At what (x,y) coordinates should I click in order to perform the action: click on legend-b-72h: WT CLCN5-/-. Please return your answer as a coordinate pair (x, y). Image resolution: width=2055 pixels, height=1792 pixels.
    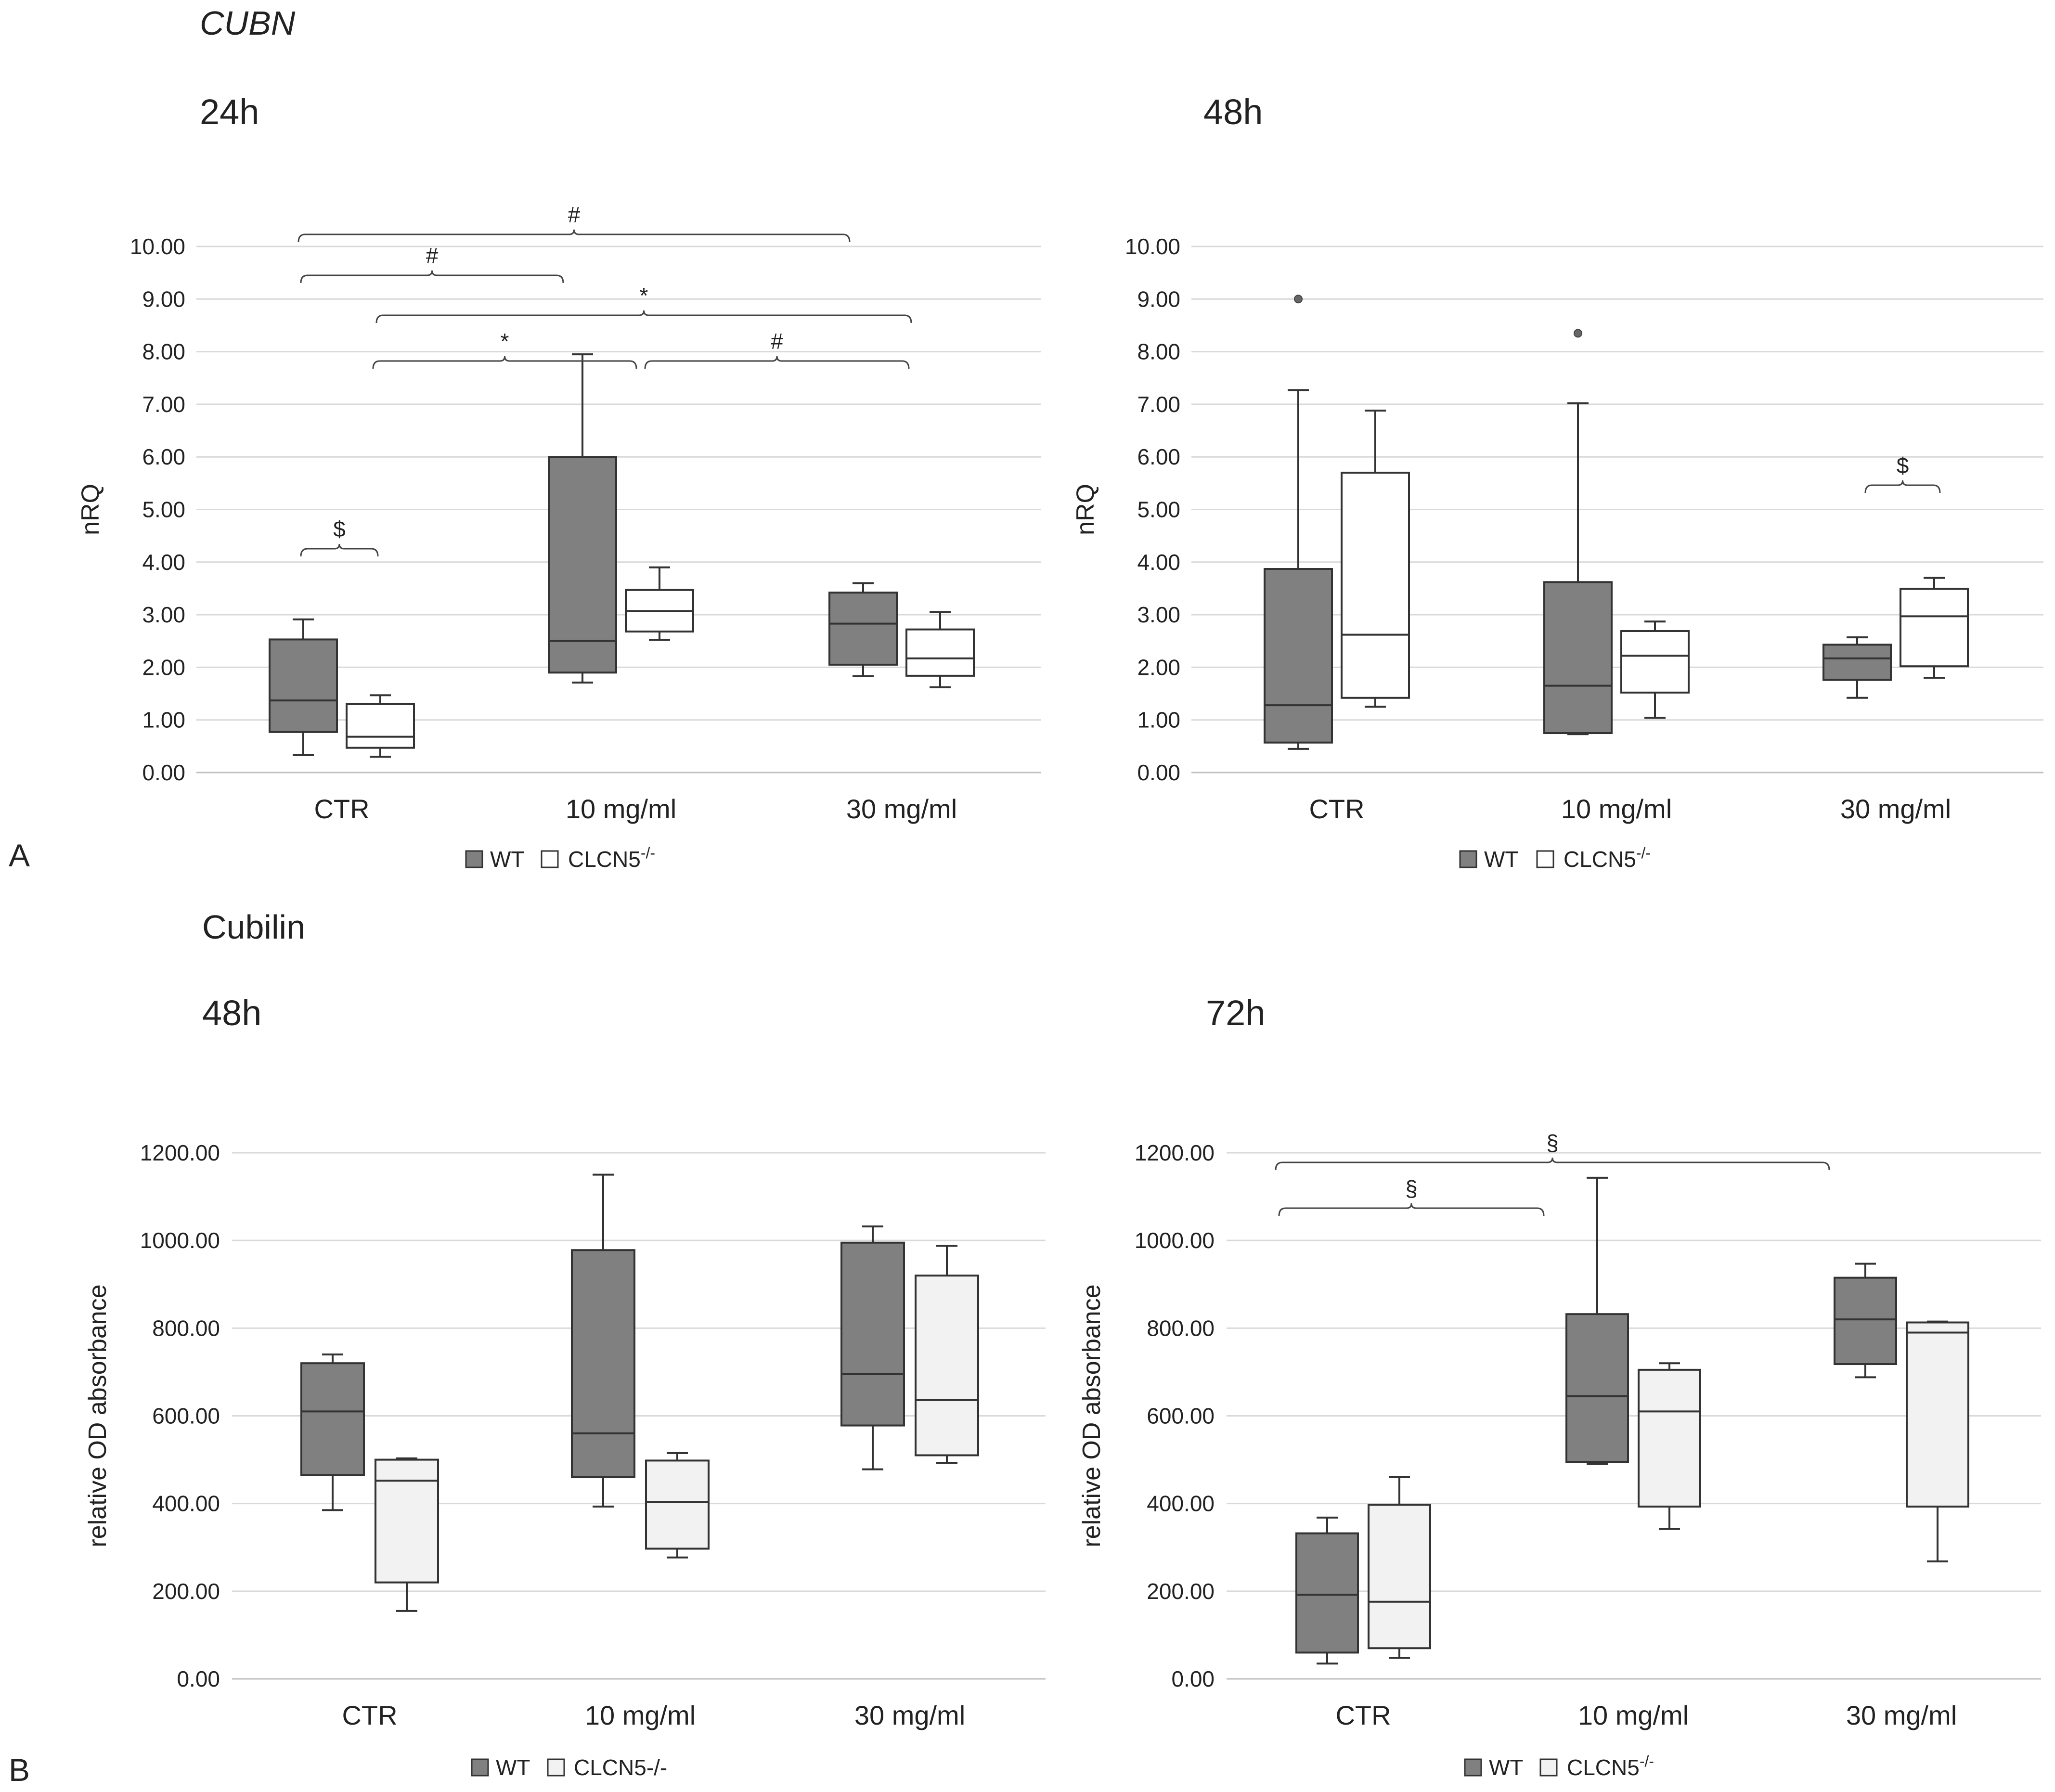
    Looking at the image, I should click on (1559, 1767).